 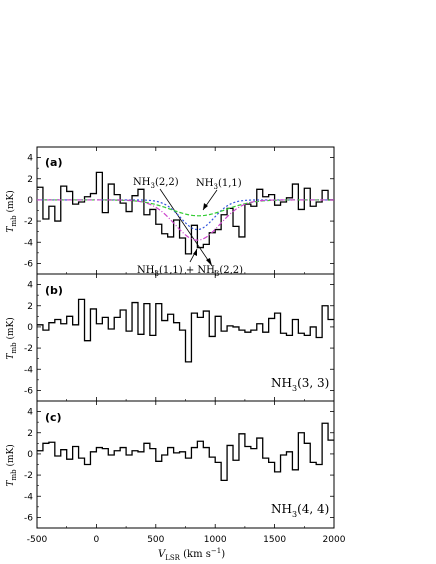 I want to click on x-tick-label: 0, so click(x=97, y=540).